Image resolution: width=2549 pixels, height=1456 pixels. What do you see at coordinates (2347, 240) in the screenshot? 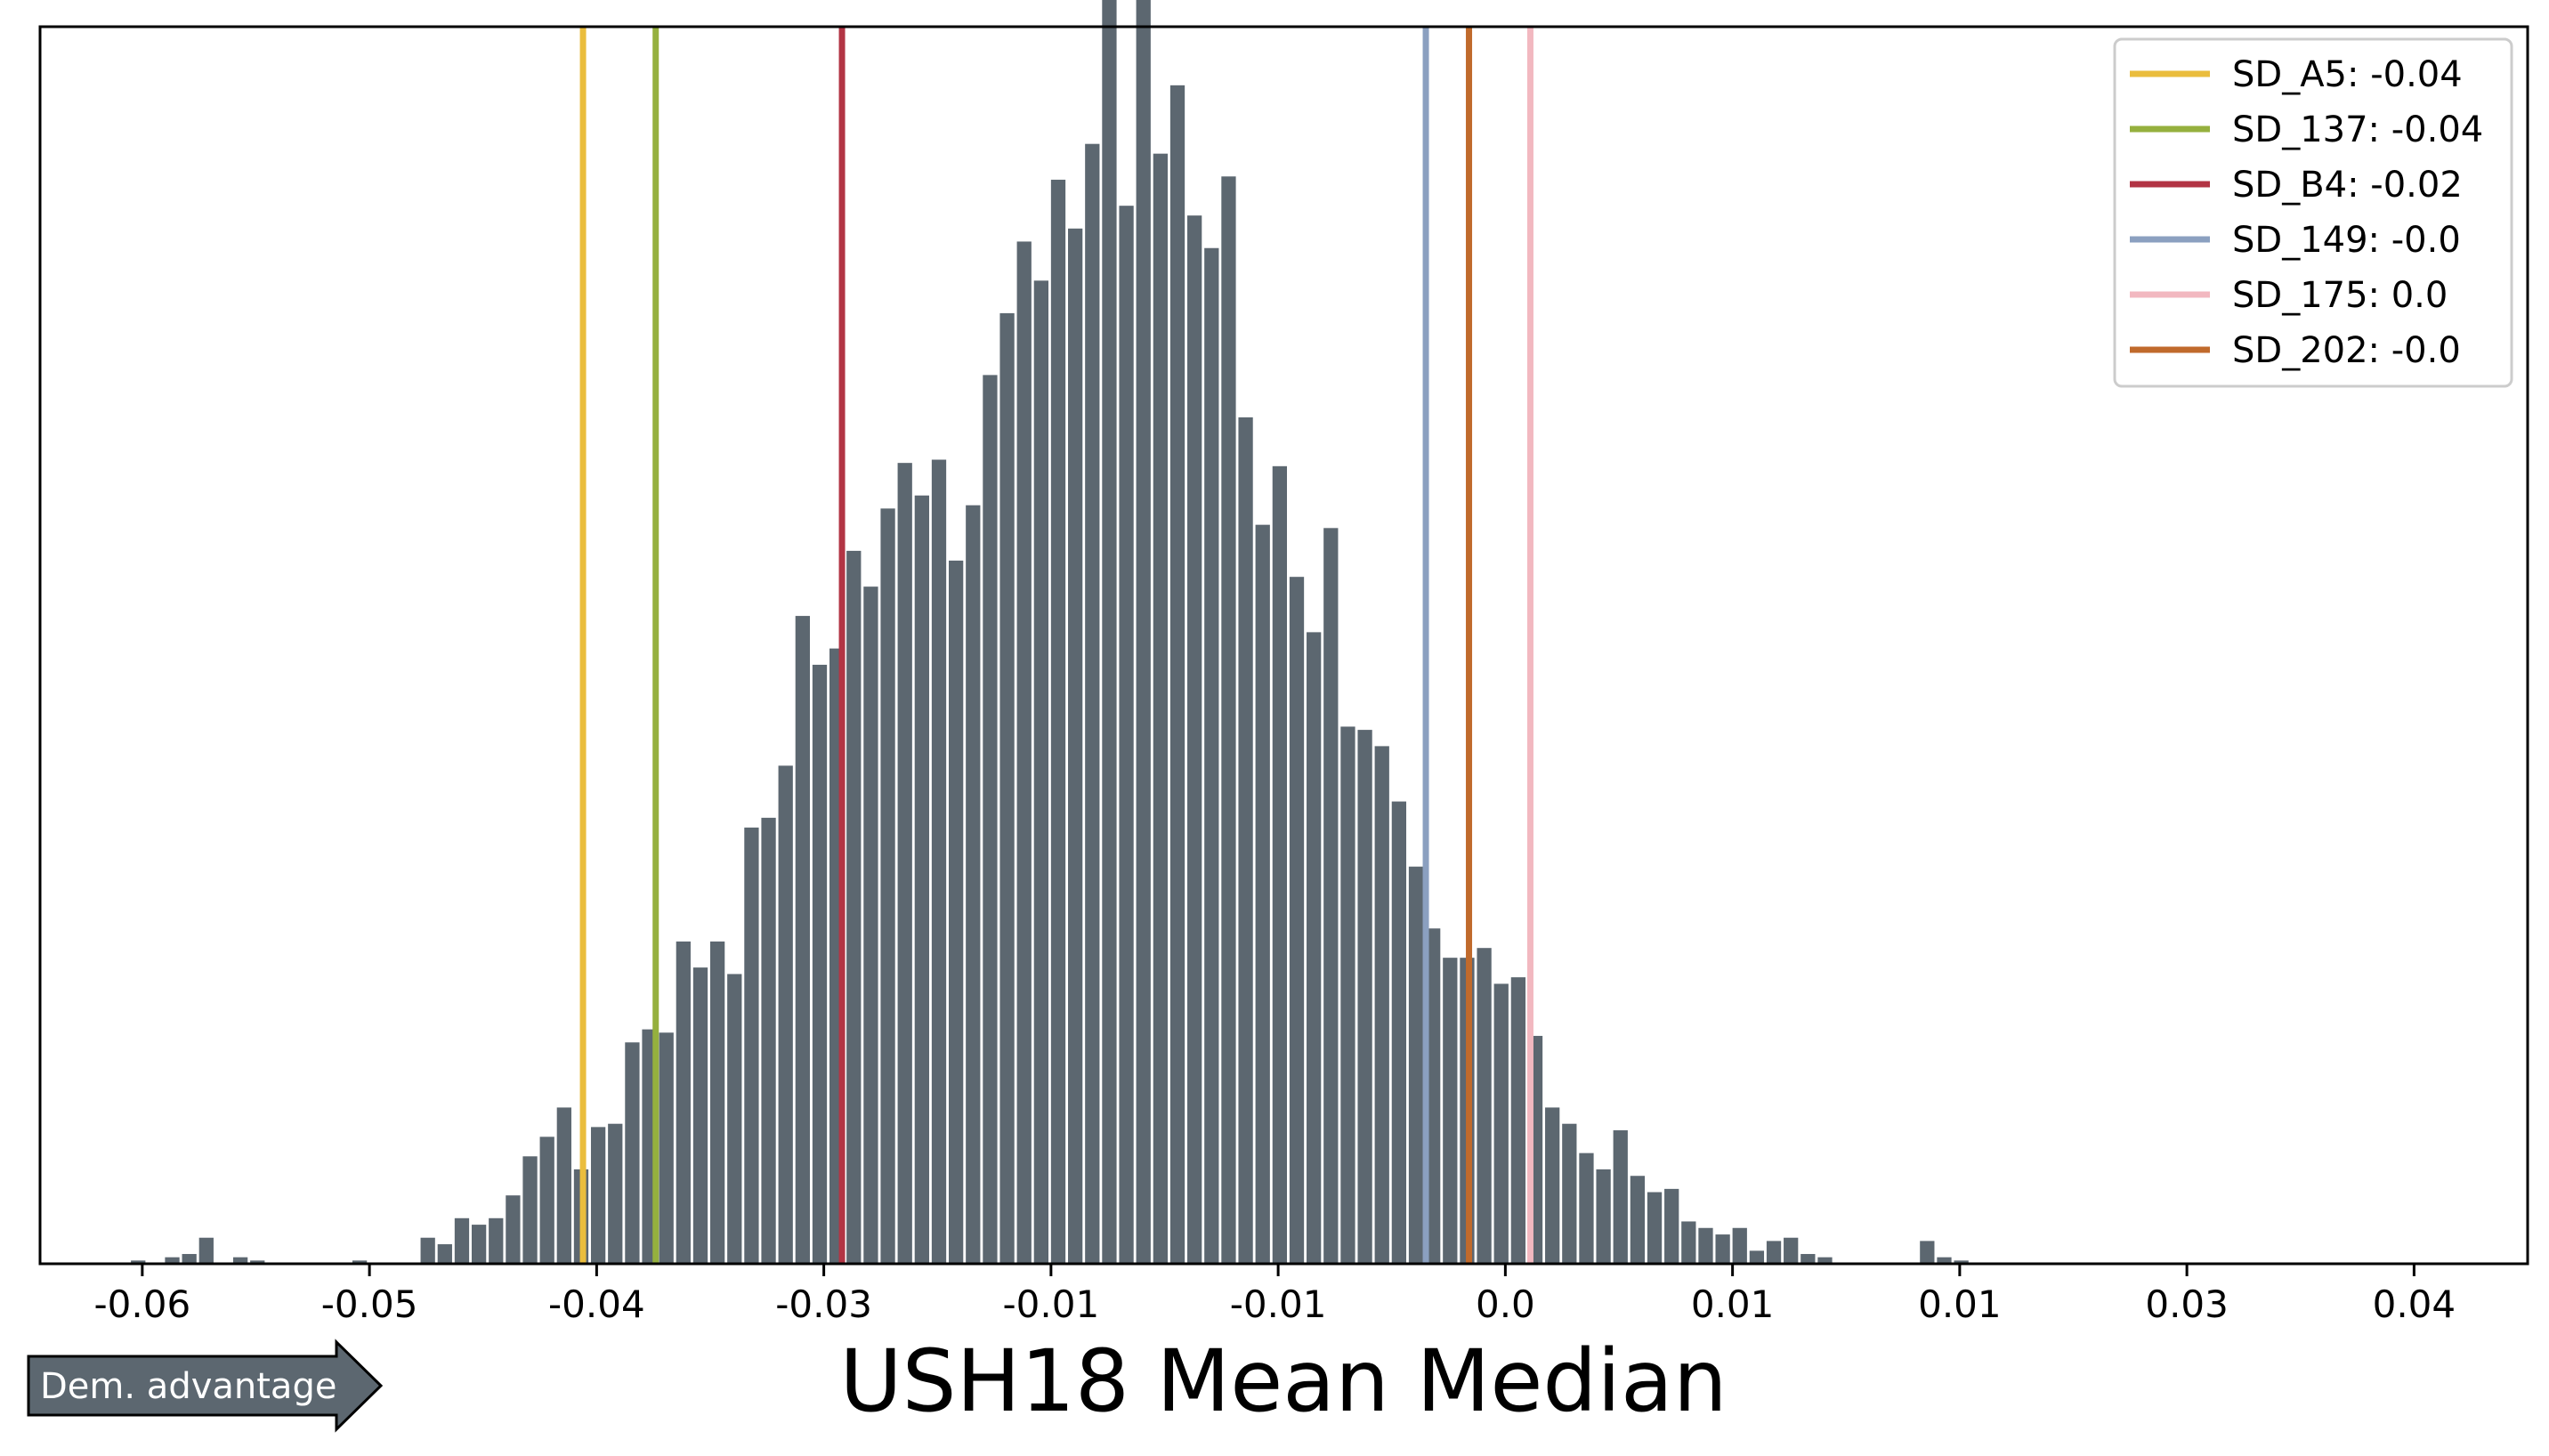
I see `legend-label: SD_149: -0.0` at bounding box center [2347, 240].